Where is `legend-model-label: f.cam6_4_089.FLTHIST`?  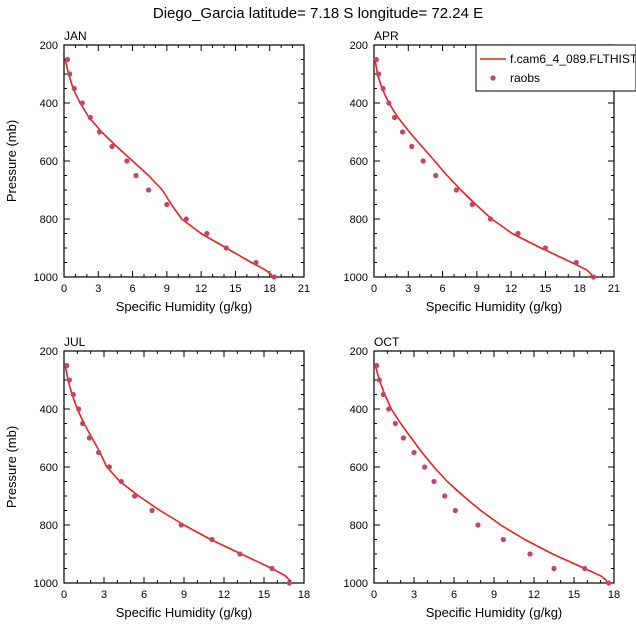
legend-model-label: f.cam6_4_089.FLTHIST is located at coordinates (573, 59).